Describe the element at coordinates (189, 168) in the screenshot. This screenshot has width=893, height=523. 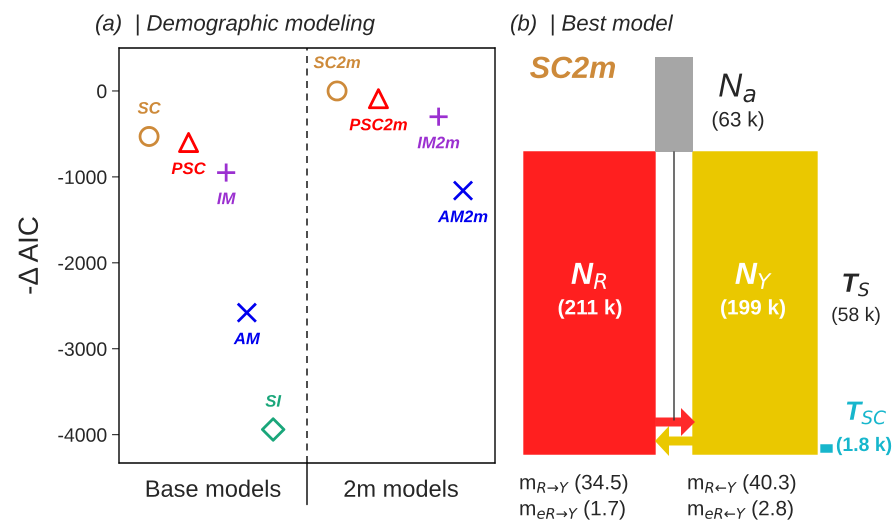
I see `series-label: PSC` at that location.